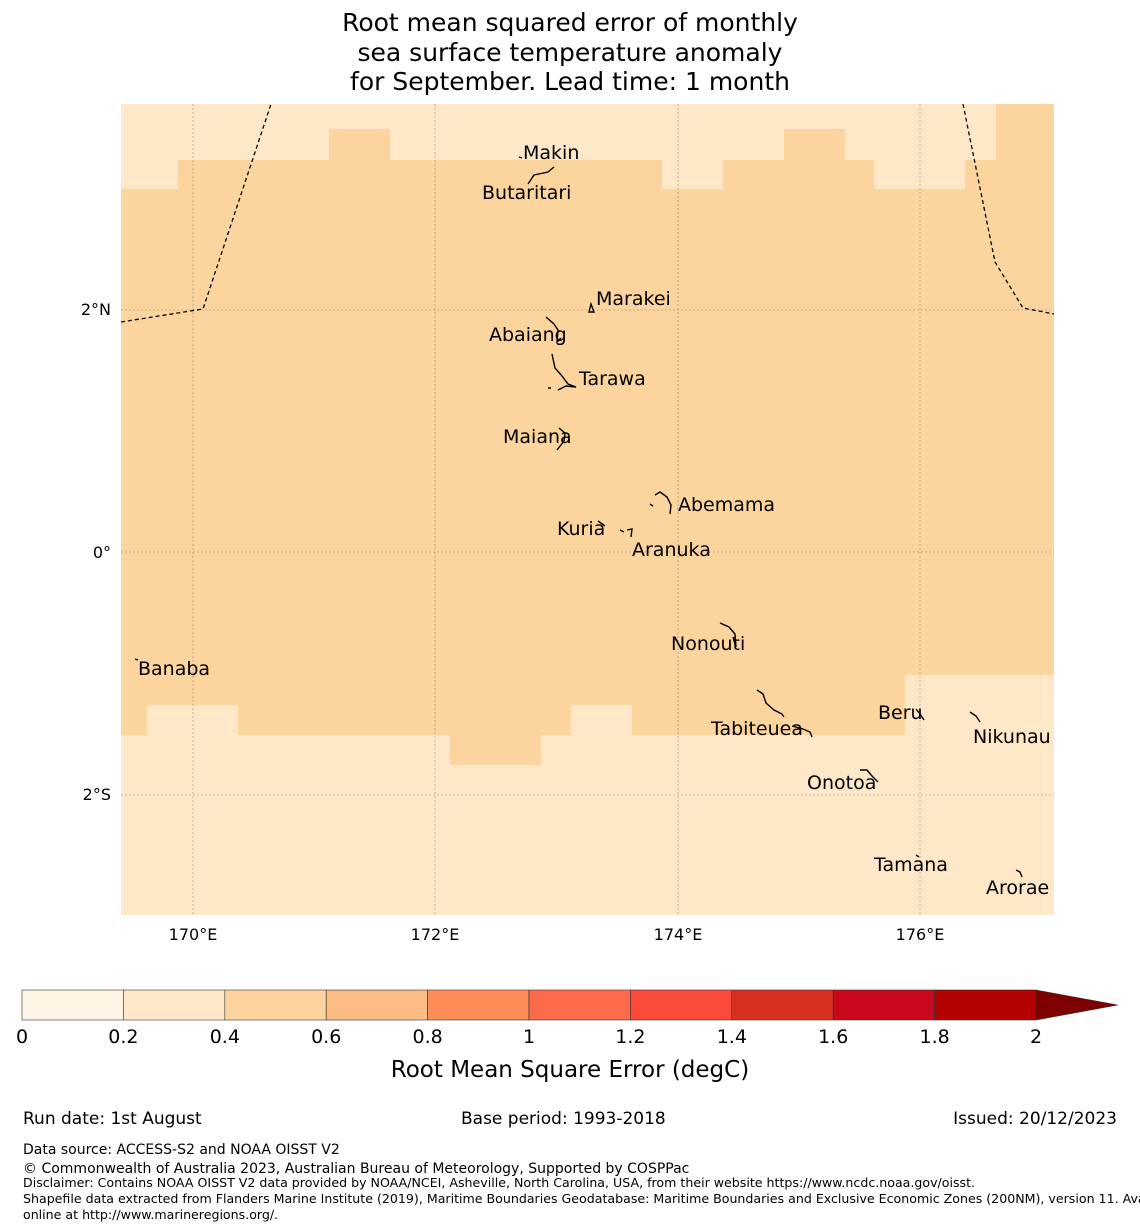 Image resolution: width=1140 pixels, height=1230 pixels. I want to click on colorbar-extend-arrow, so click(1077, 1005).